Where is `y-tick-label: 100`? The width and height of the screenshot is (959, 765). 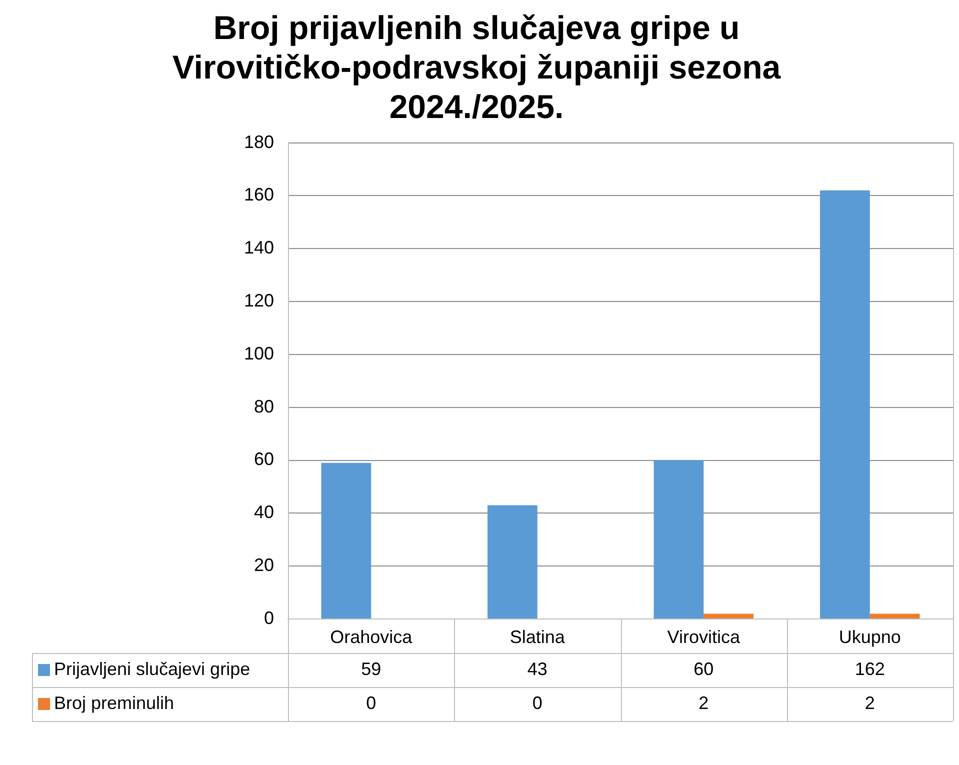
y-tick-label: 100 is located at coordinates (259, 353).